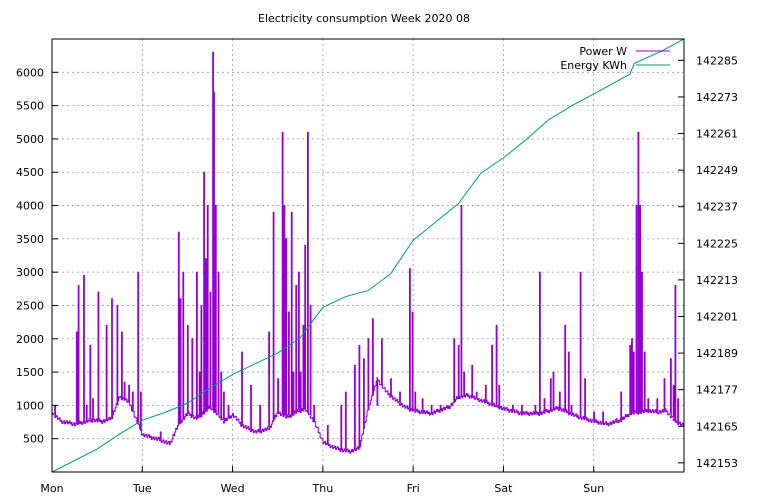 This screenshot has width=768, height=500. I want to click on y-tick-label: 4000, so click(30, 206).